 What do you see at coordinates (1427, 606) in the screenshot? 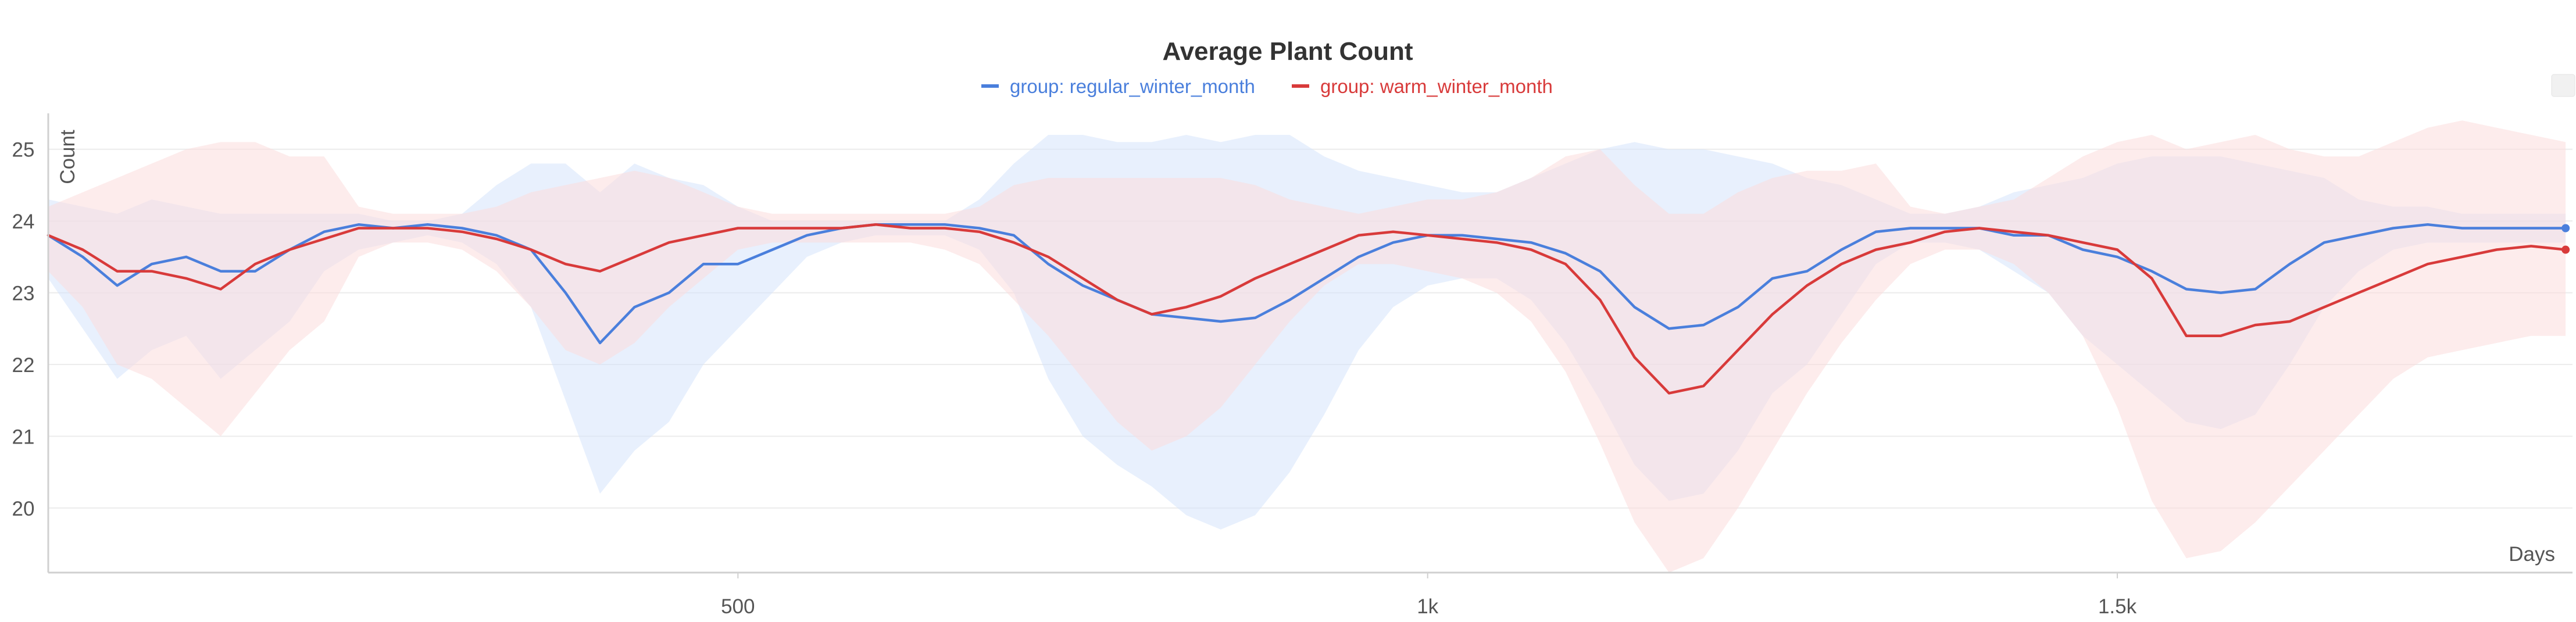
I see `x-tick-label: 1k` at bounding box center [1427, 606].